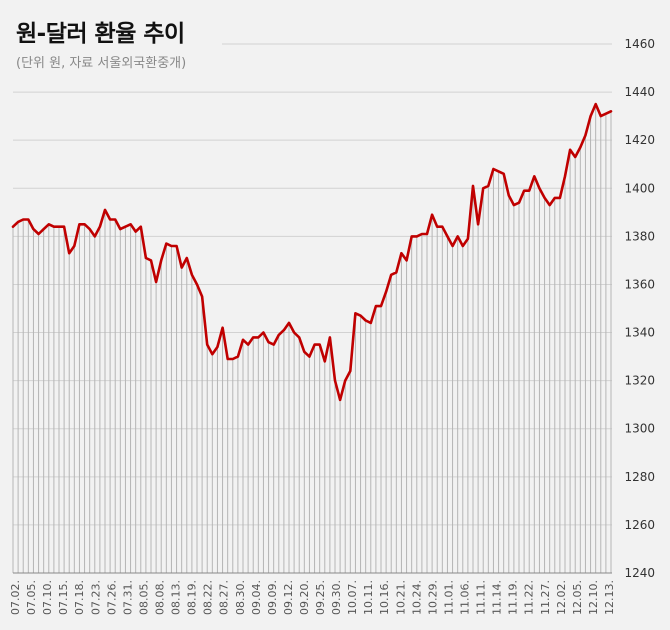  Describe the element at coordinates (481, 597) in the screenshot. I see `x-tick-label: 11.11.` at that location.